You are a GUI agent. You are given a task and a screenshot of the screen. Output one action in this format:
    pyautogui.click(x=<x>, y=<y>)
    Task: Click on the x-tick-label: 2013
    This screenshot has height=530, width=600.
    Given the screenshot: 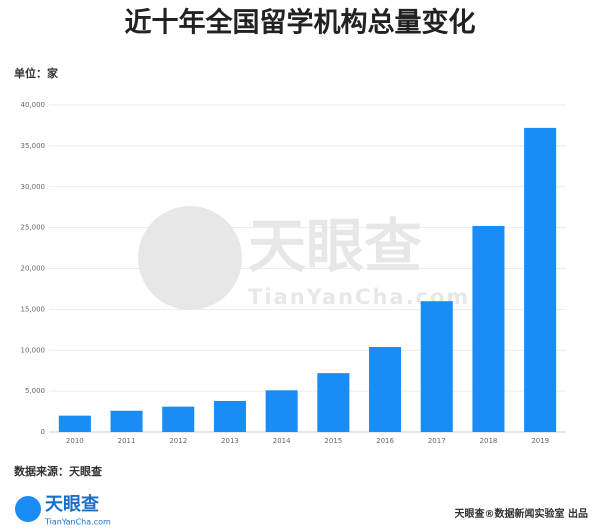 What is the action you would take?
    pyautogui.click(x=230, y=441)
    